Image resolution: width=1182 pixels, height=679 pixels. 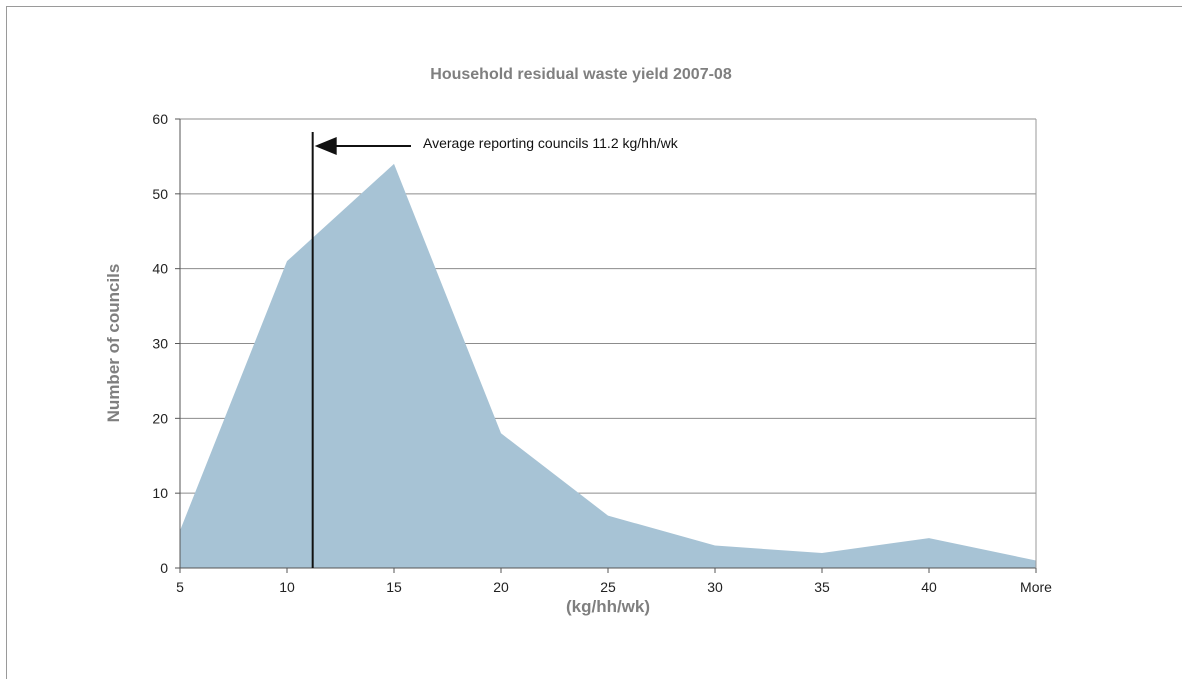 I want to click on x-tick-label: 5, so click(x=180, y=587).